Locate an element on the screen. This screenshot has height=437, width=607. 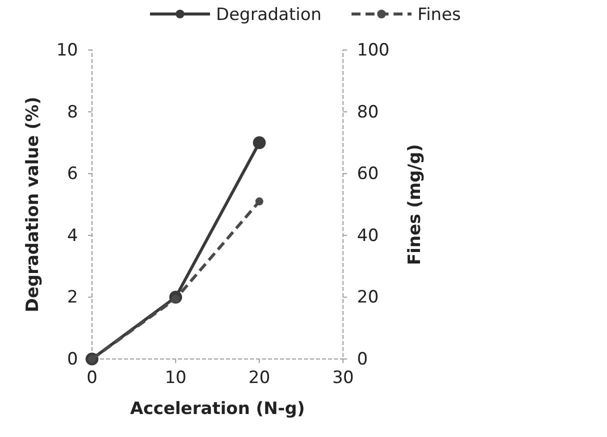
y2-tick-label: 20 is located at coordinates (368, 298).